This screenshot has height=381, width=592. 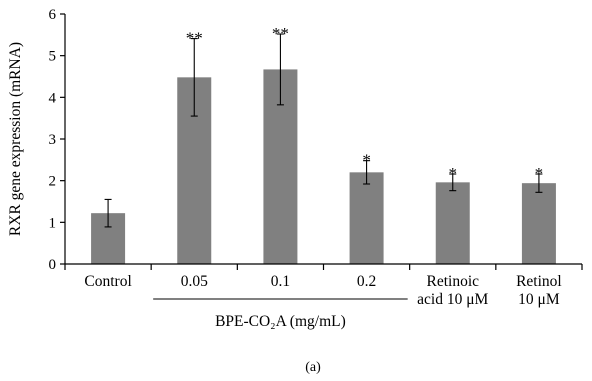 What do you see at coordinates (539, 299) in the screenshot?
I see `x-tick-label: 10 μM` at bounding box center [539, 299].